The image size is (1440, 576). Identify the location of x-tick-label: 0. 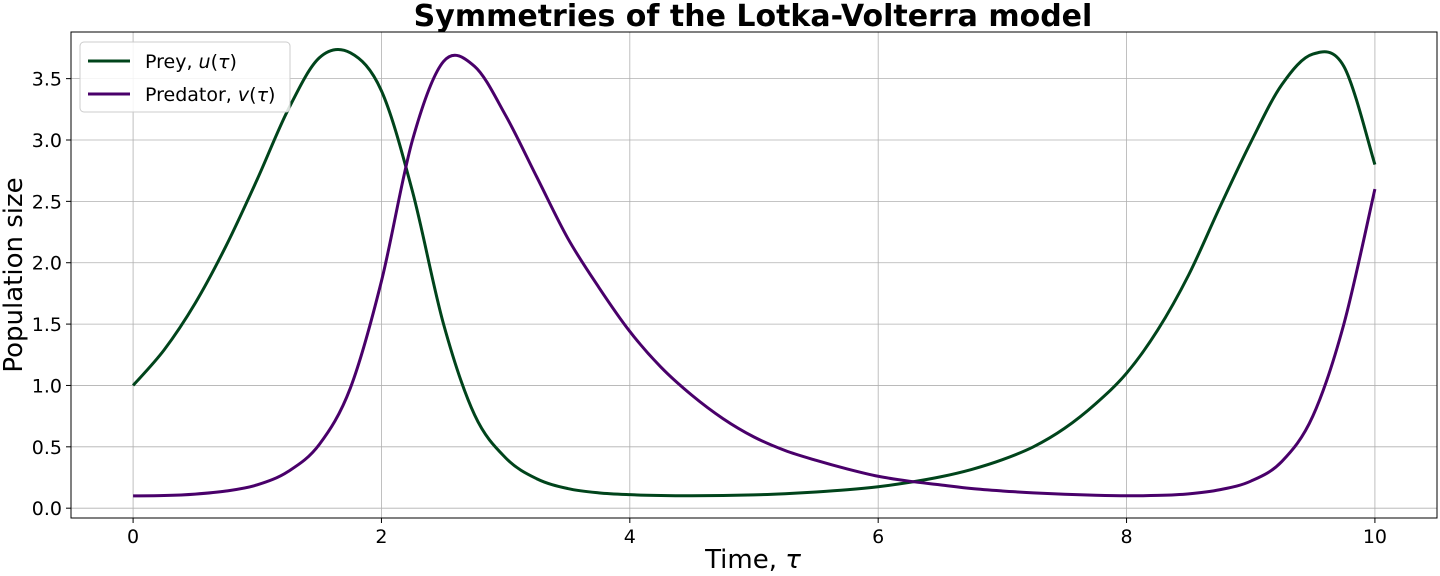
(133, 537).